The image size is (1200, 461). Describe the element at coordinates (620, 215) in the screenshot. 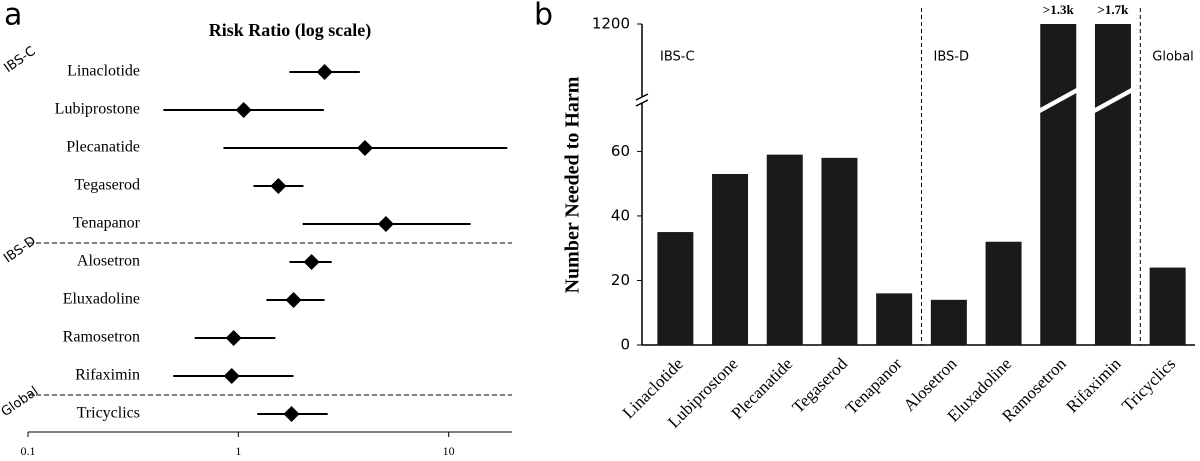

I see `y-tick-label: 40` at that location.